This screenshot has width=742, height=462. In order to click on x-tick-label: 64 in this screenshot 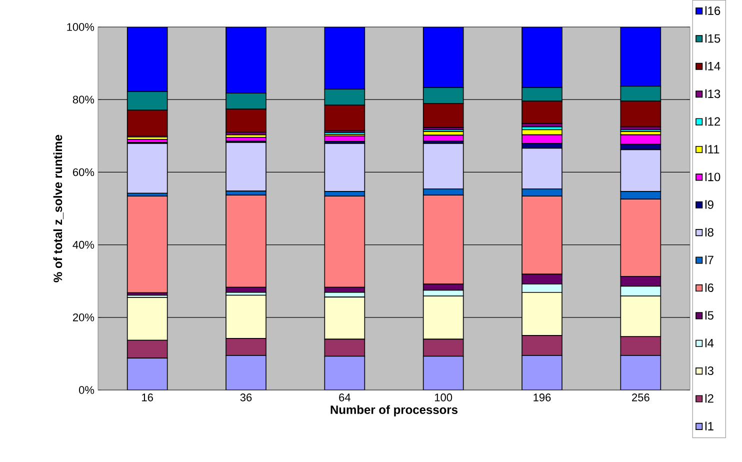, I will do `click(344, 398)`.